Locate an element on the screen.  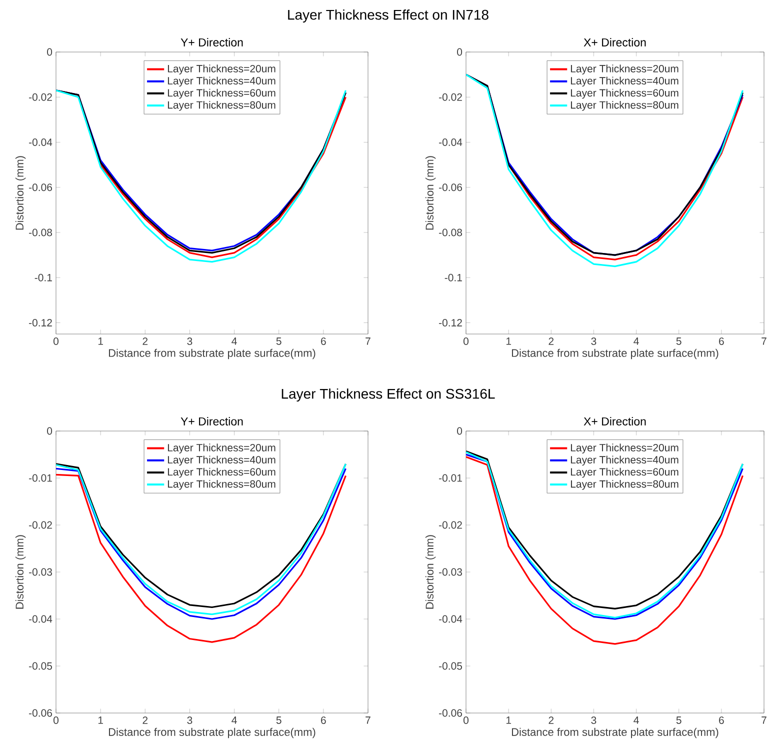
text: Layer Thickness Effect on SS316L is located at coordinates (388, 395).